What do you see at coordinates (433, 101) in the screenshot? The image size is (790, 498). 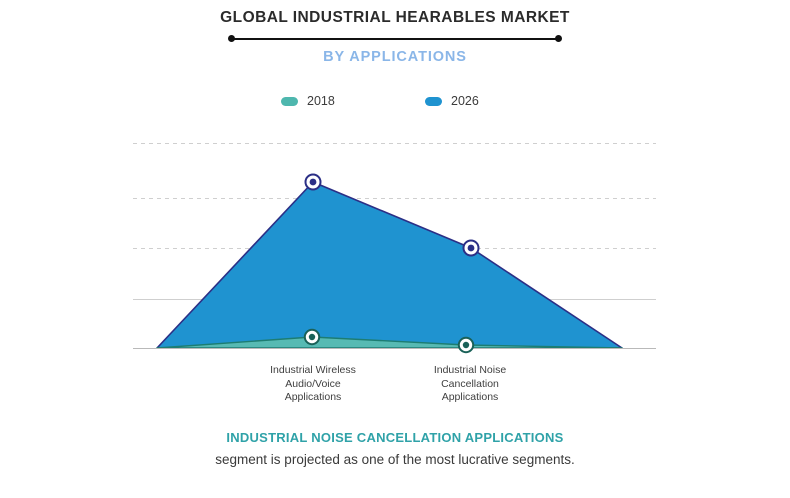 I see `legend-swatch-2026` at bounding box center [433, 101].